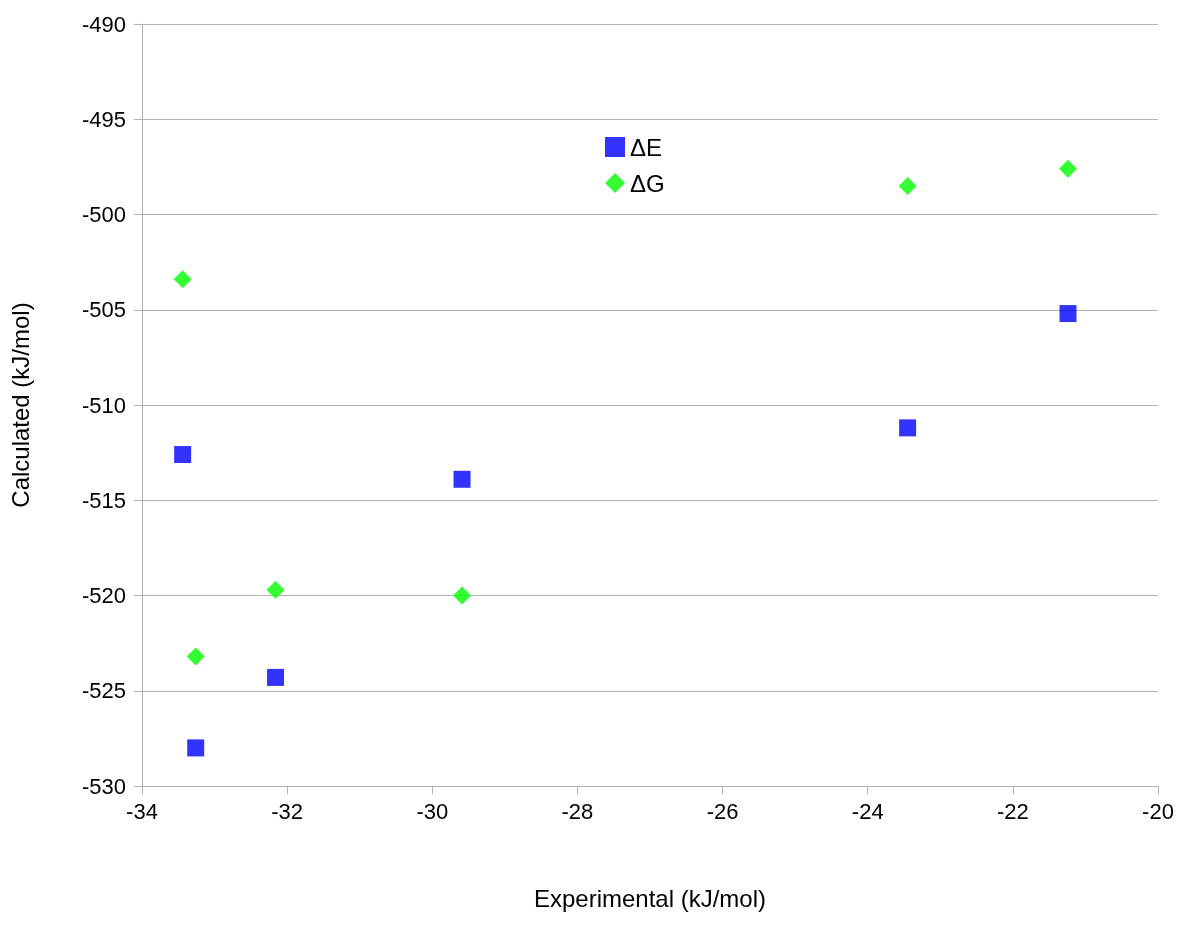 The width and height of the screenshot is (1183, 931). I want to click on y-tick-label: -520, so click(103, 595).